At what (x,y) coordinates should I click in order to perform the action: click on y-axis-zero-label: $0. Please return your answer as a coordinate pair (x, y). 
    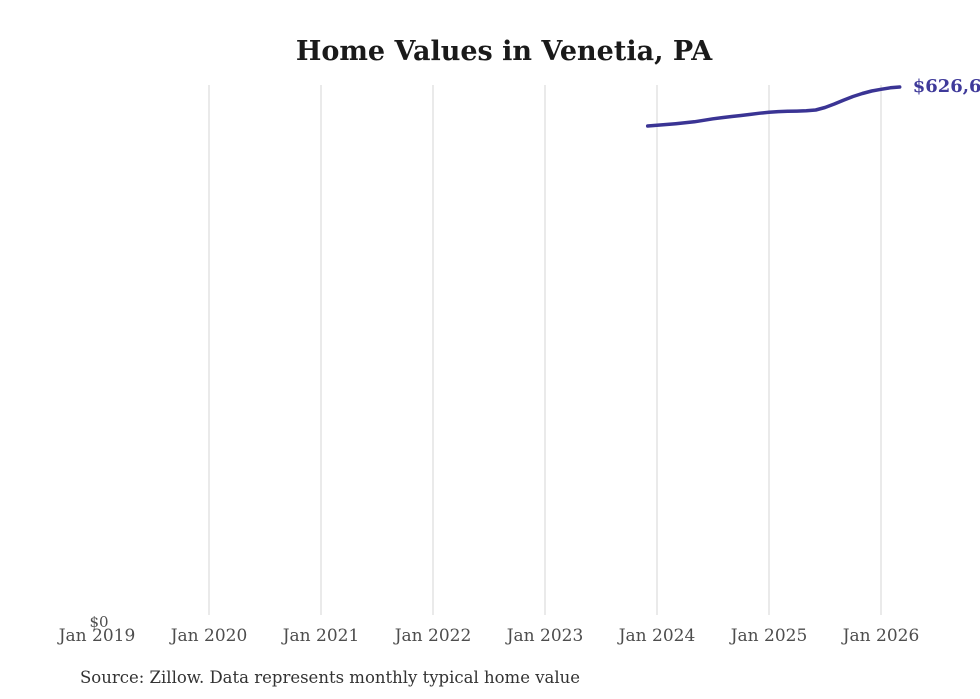
    Looking at the image, I should click on (98, 622).